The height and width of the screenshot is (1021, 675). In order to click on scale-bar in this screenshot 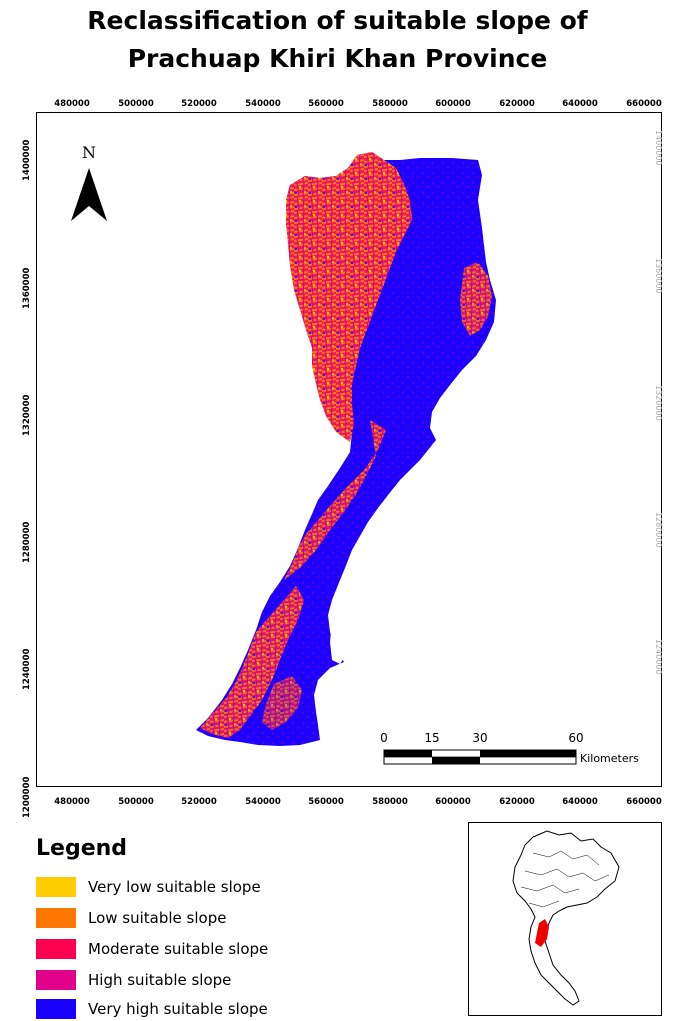, I will do `click(480, 757)`.